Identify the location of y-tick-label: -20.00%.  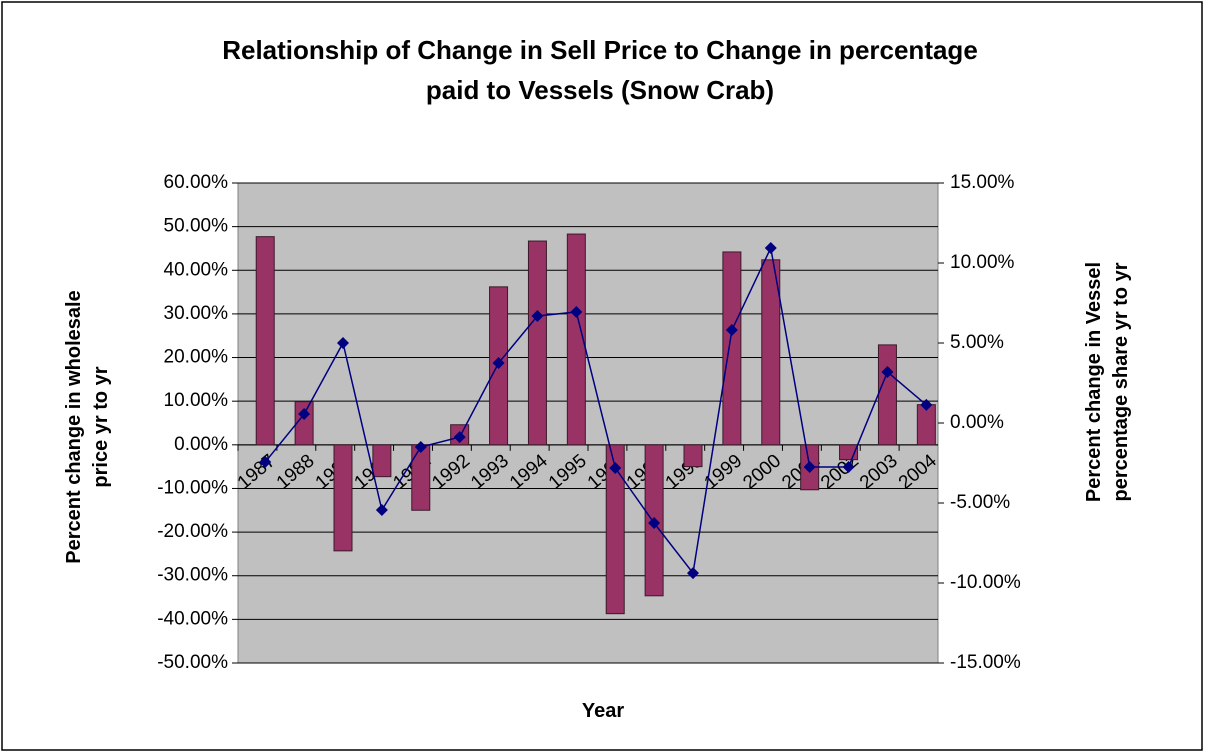
(192, 531).